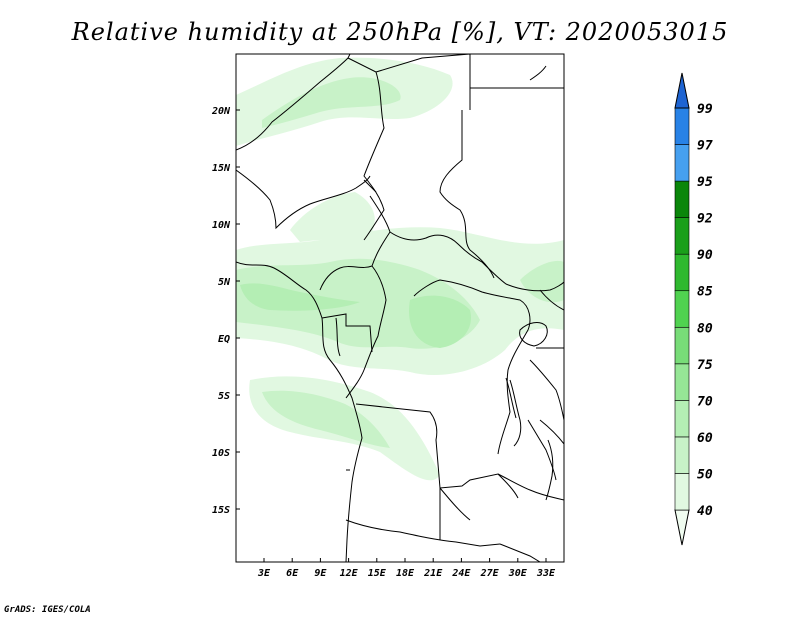  Describe the element at coordinates (705, 219) in the screenshot. I see `colorbar-label: 92` at that location.